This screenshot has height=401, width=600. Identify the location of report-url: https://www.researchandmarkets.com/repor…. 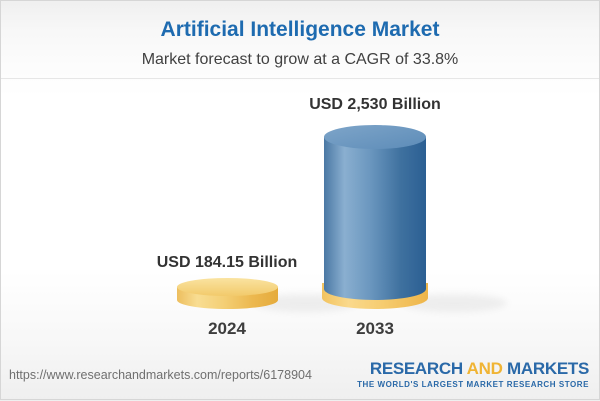
(160, 375).